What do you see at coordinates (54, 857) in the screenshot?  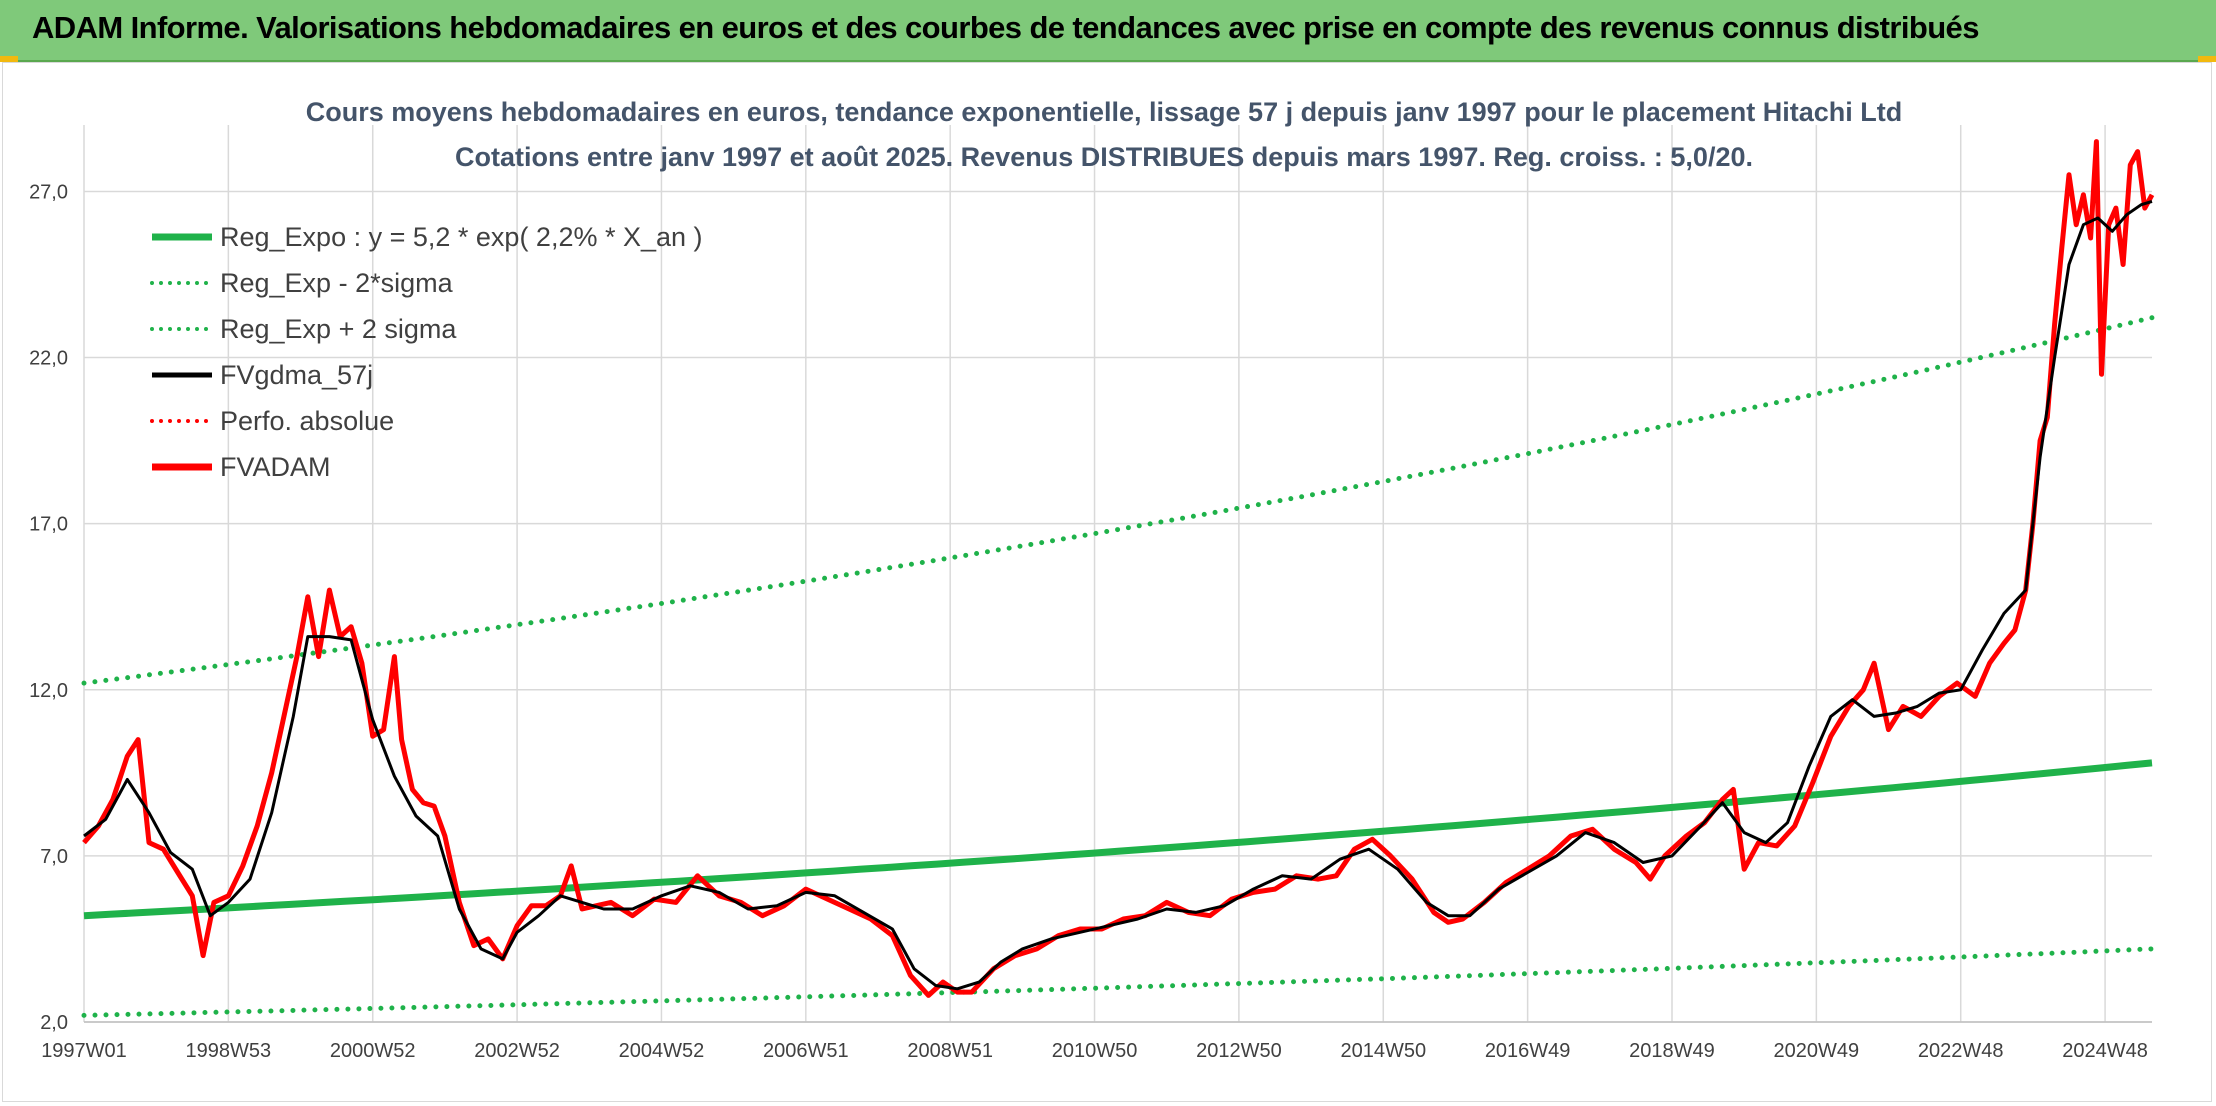 I see `y-tick-label: 7,0` at bounding box center [54, 857].